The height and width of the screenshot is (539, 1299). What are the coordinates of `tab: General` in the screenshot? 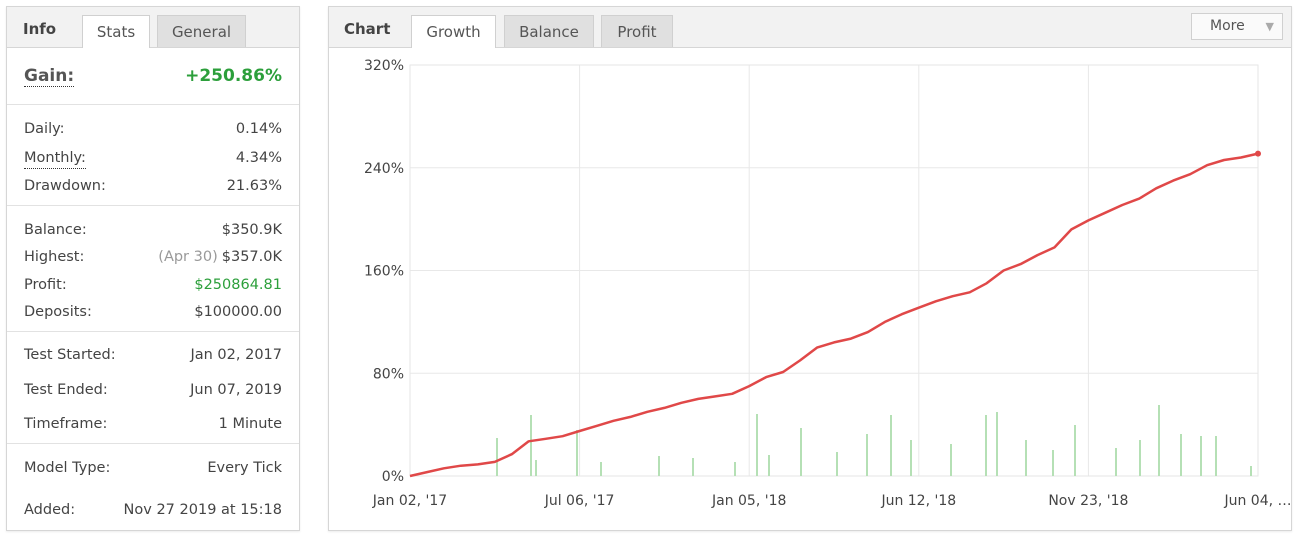 It's located at (201, 31).